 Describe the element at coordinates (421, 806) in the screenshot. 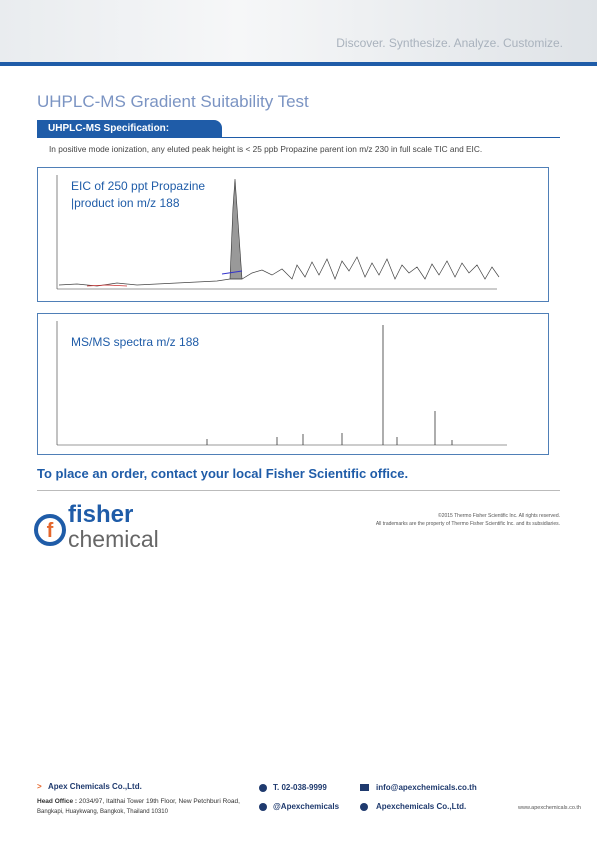

I see `facebook: Apexchemicals Co.,Ltd.` at that location.